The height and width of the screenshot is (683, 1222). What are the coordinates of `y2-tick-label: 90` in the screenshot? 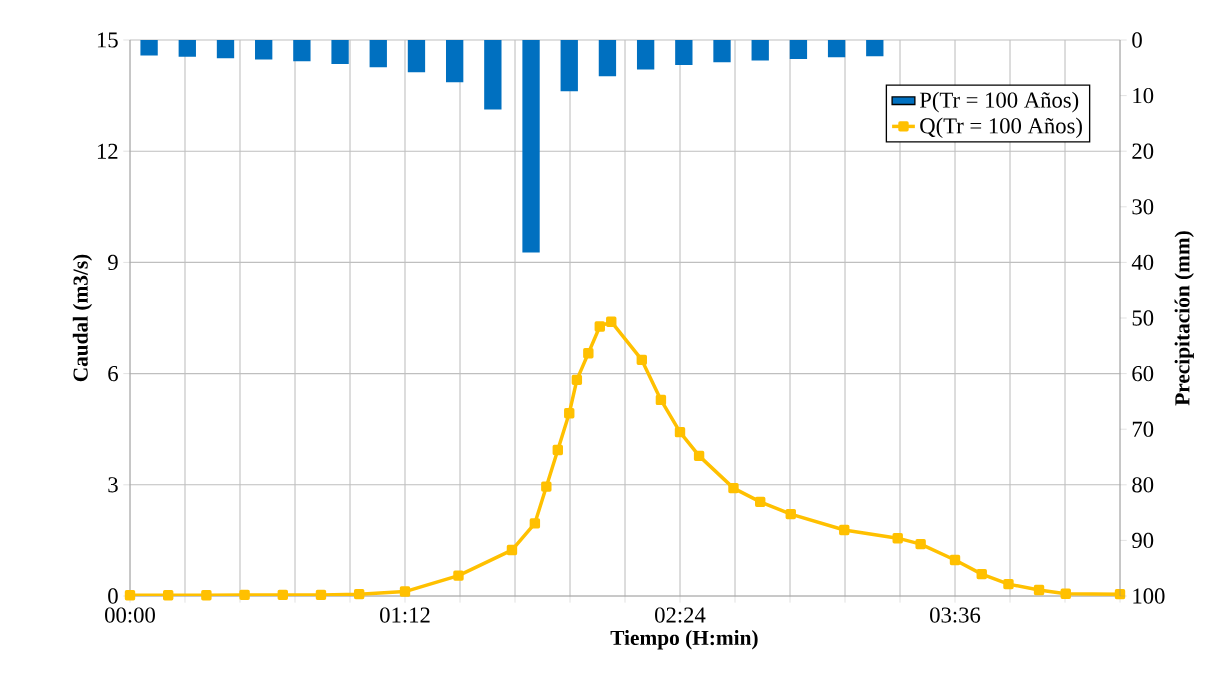 It's located at (1143, 540).